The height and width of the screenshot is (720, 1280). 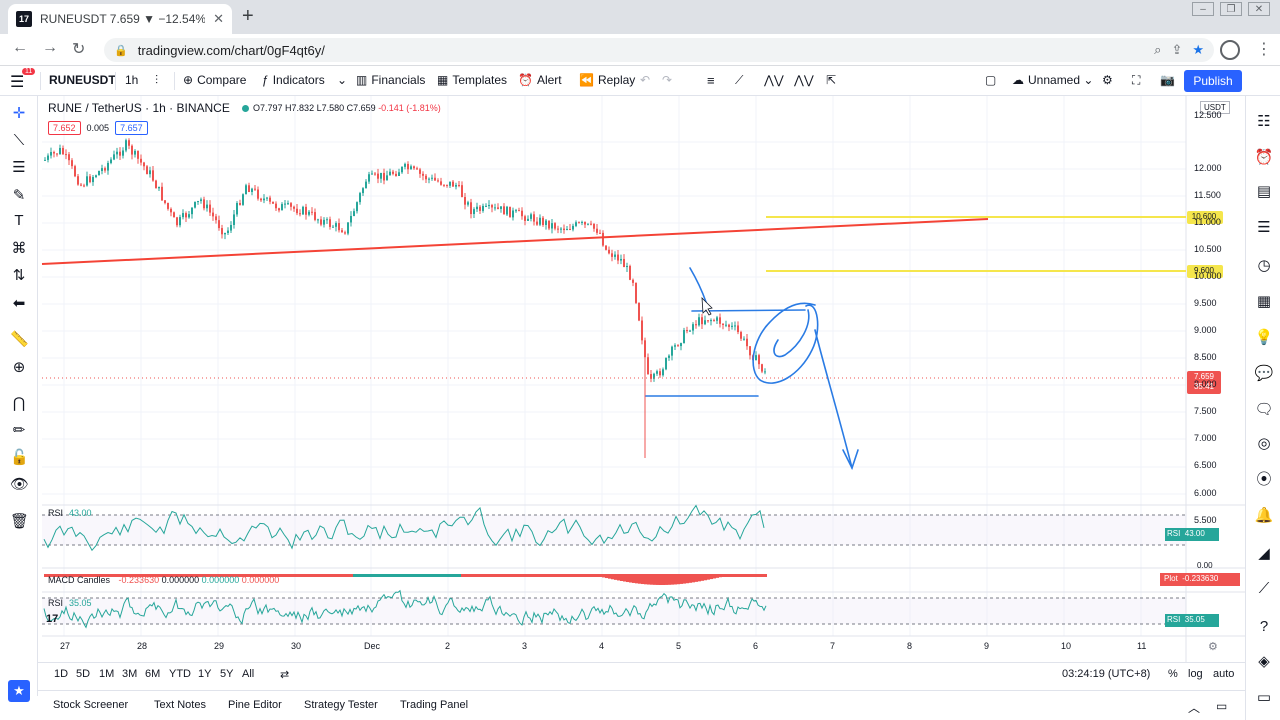 What do you see at coordinates (1213, 647) in the screenshot?
I see `time-axis-settings-icon: ⚙` at bounding box center [1213, 647].